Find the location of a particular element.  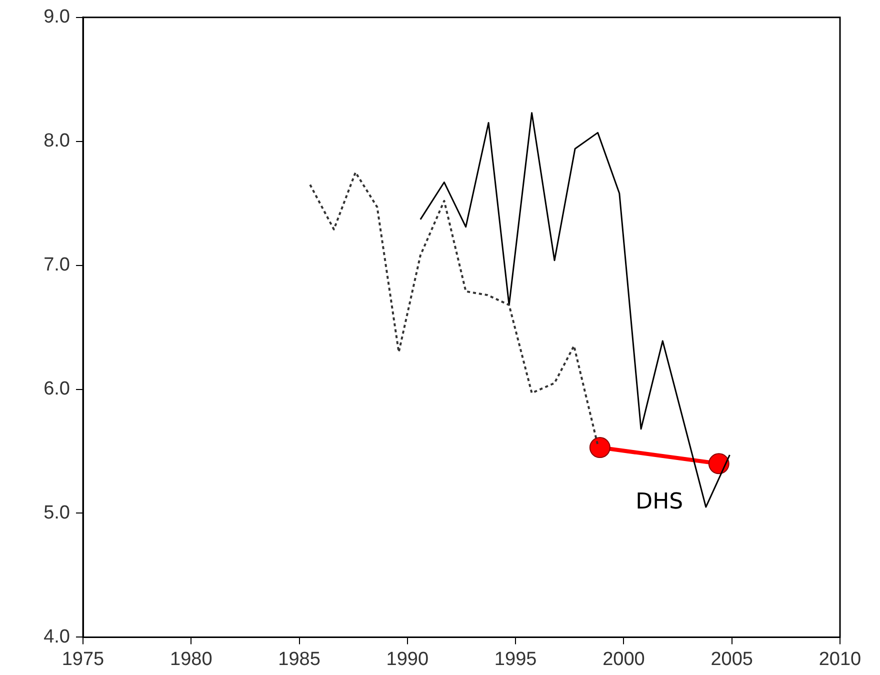

x-tick-label: 1990 is located at coordinates (407, 659).